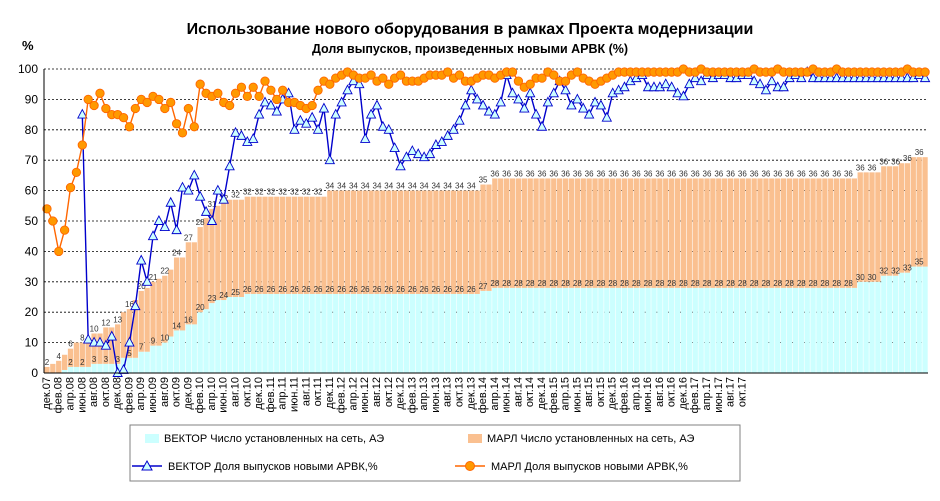 The height and width of the screenshot is (501, 940). Describe the element at coordinates (518, 392) in the screenshot. I see `x-tick-label: авг.14` at that location.